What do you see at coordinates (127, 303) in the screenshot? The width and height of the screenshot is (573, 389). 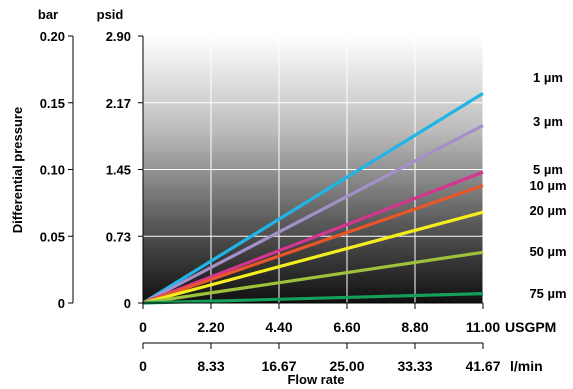 I see `psid-tick-label: 0` at bounding box center [127, 303].